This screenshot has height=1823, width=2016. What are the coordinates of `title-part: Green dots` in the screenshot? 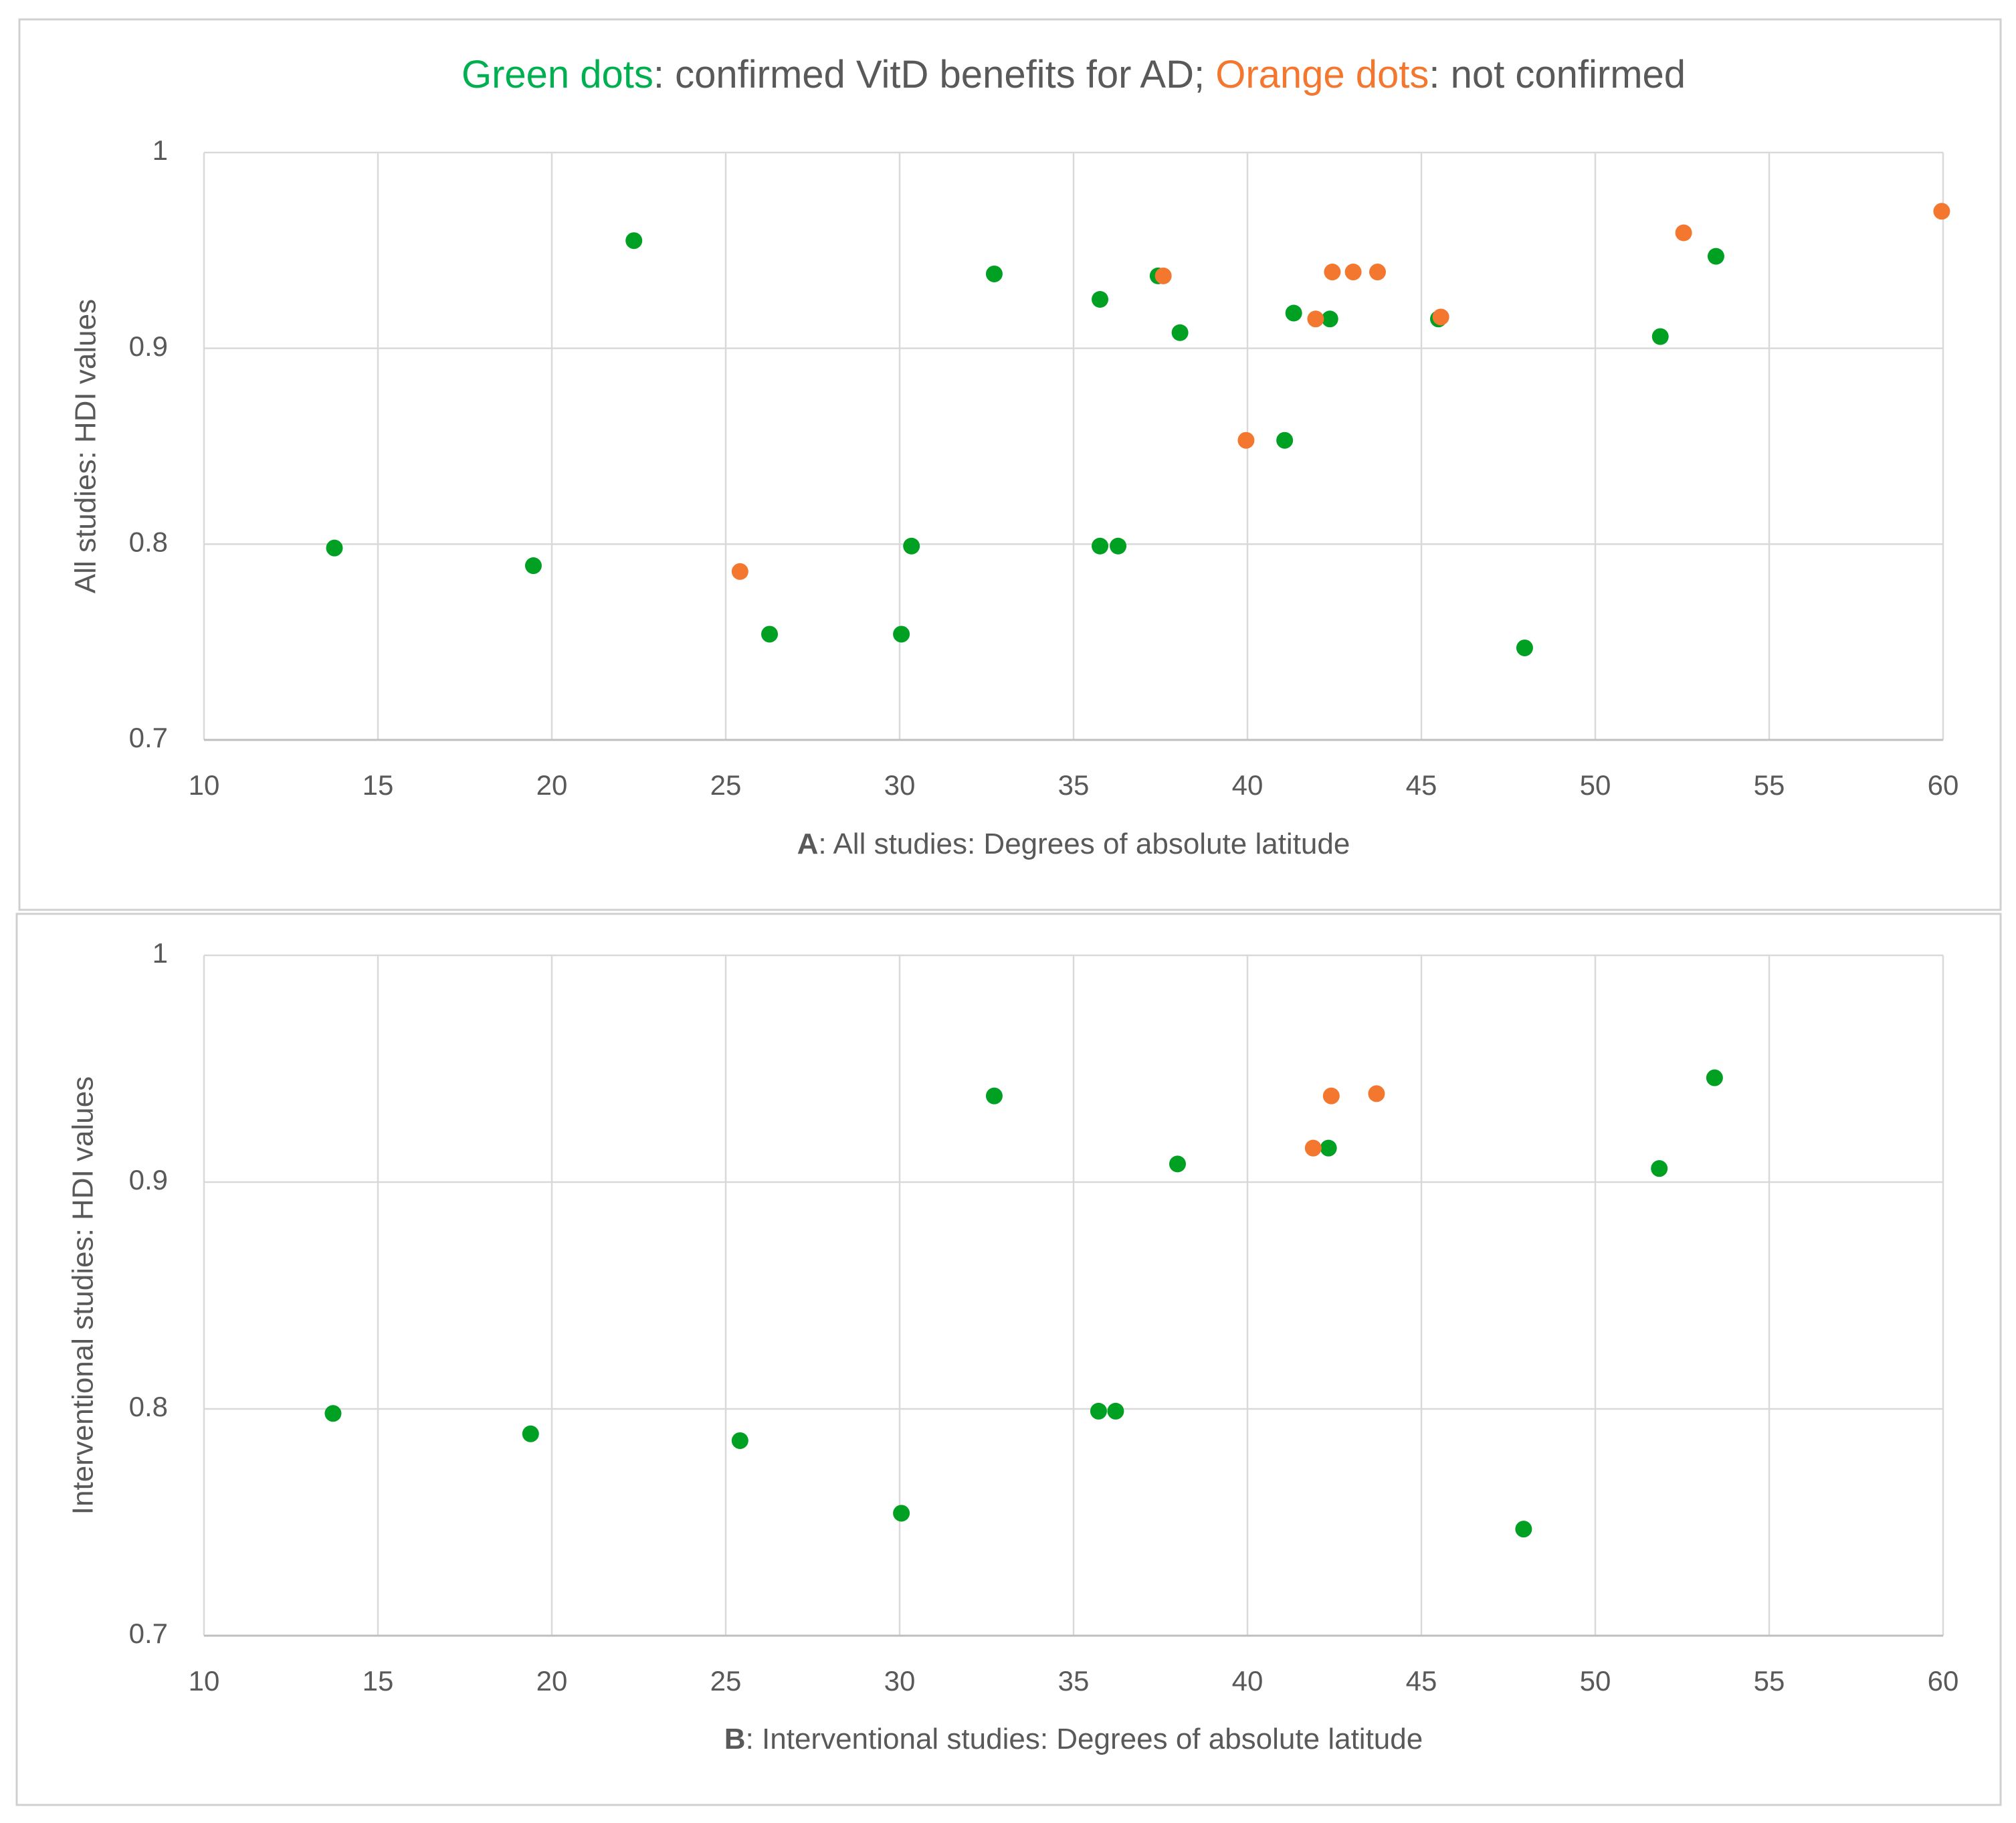 It's located at (557, 74).